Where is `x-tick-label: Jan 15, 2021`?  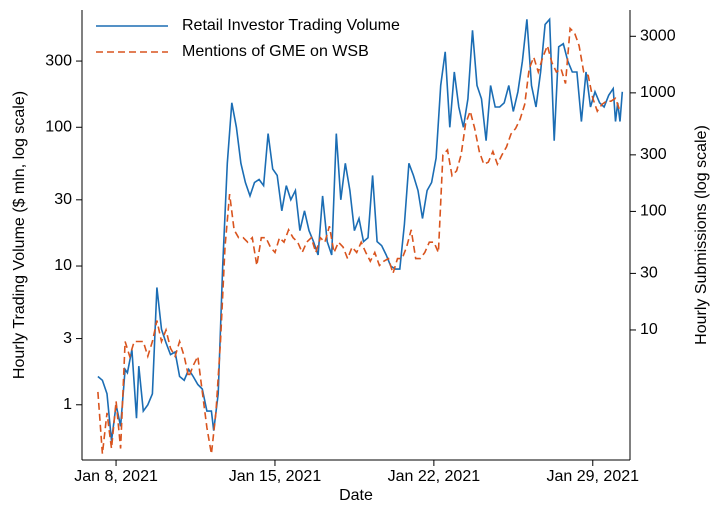
x-tick-label: Jan 15, 2021 is located at coordinates (275, 476).